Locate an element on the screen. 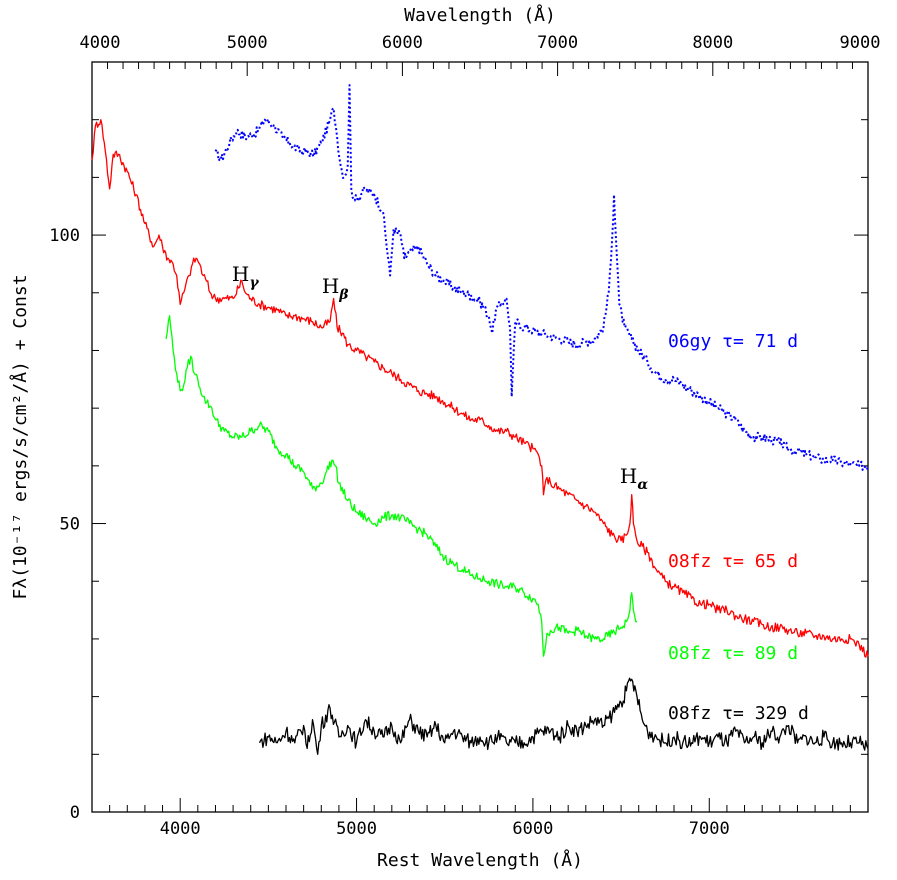 The image size is (897, 880). series-label: 08fz τ= 89 d is located at coordinates (733, 653).